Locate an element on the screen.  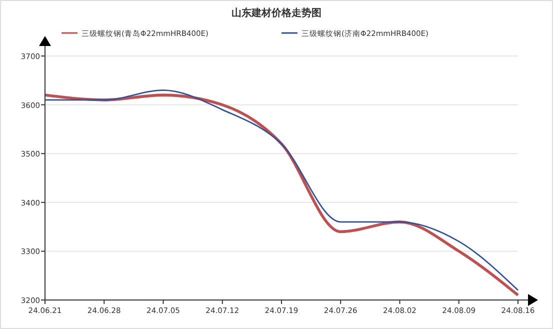
chart-title: 山东建材价格走势图 is located at coordinates (277, 13).